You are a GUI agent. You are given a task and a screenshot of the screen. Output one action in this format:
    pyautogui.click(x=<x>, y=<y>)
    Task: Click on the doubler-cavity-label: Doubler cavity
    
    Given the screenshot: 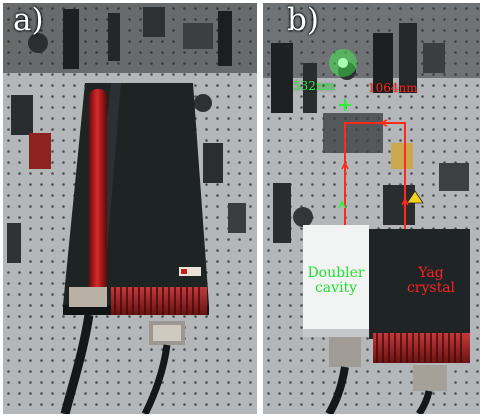 What is the action you would take?
    pyautogui.click(x=336, y=280)
    